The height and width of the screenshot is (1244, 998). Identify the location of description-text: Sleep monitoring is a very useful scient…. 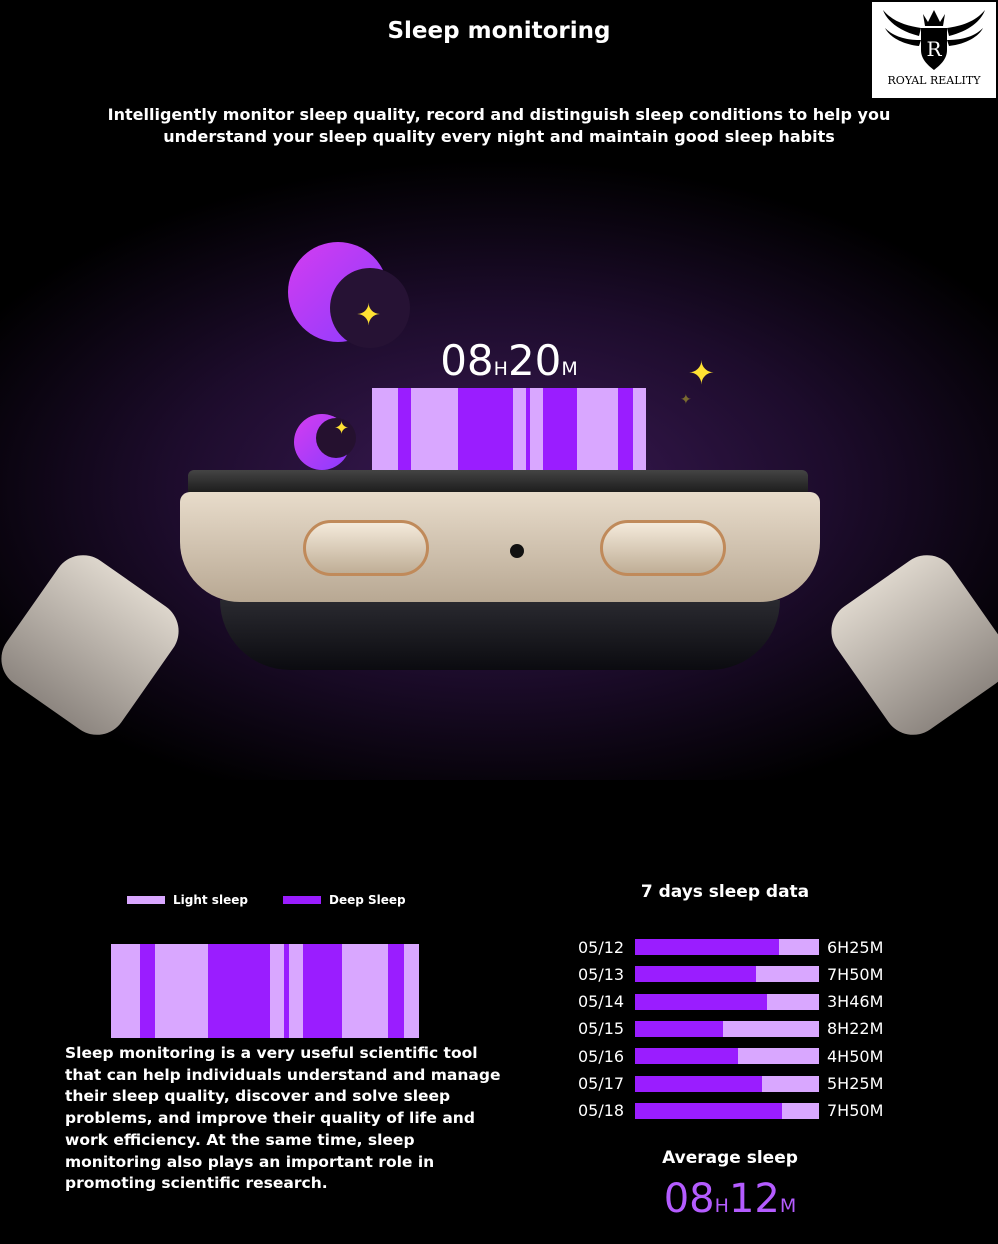
(283, 1118).